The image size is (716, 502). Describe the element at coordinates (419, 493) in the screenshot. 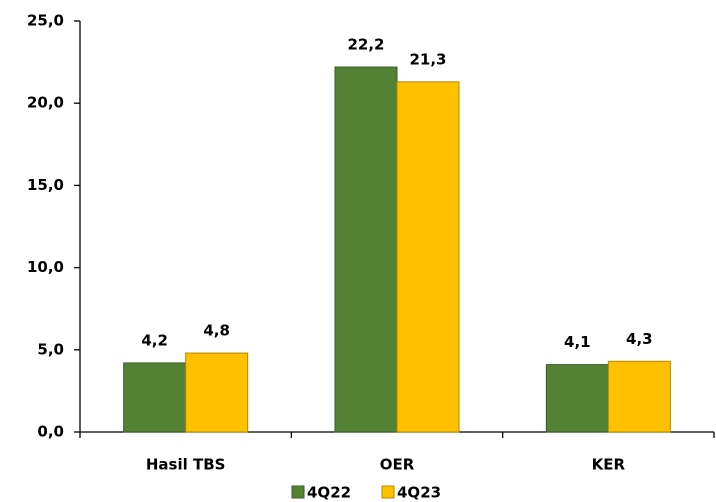

I see `legend-label: 4Q23` at that location.